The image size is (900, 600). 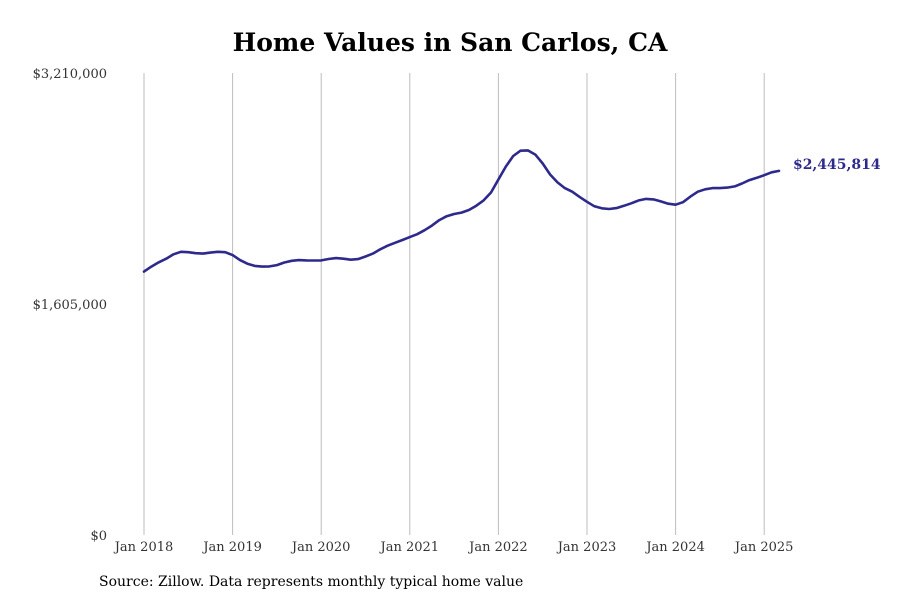 I want to click on x-tick-label: Jan 2020, so click(x=320, y=547).